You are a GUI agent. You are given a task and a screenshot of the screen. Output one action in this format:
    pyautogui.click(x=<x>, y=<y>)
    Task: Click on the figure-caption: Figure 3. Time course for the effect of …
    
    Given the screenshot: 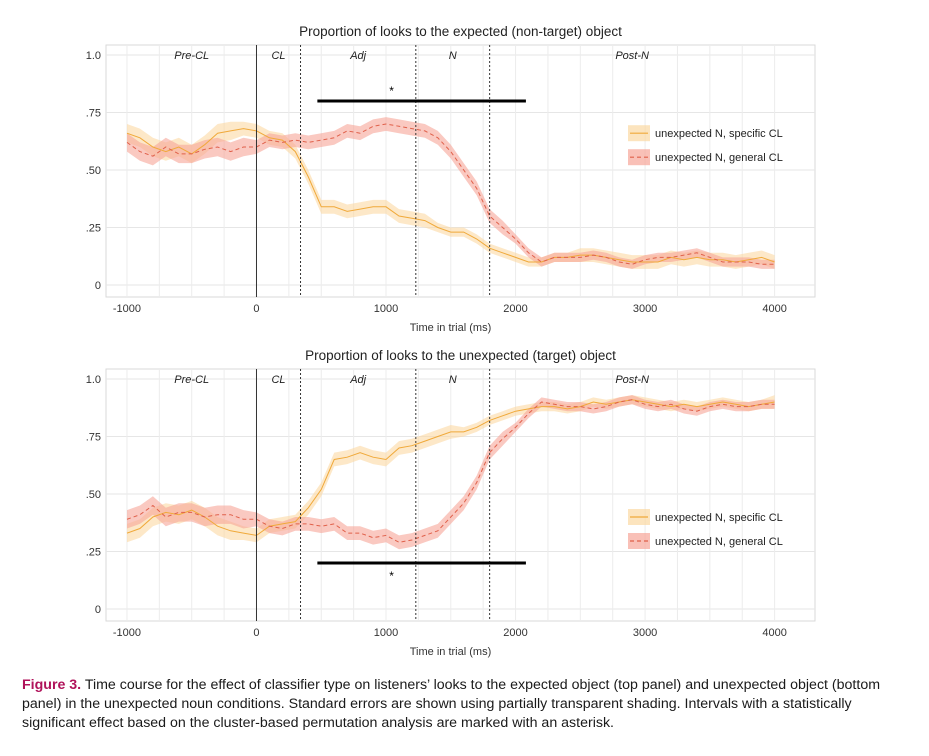 What is the action you would take?
    pyautogui.click(x=462, y=704)
    